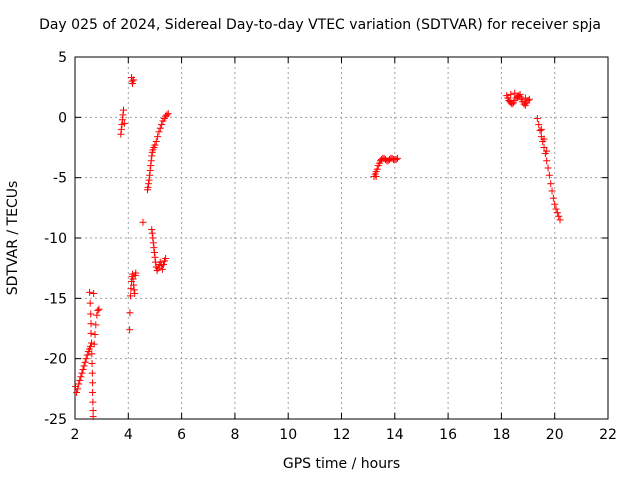  Describe the element at coordinates (448, 435) in the screenshot. I see `x-tick-label: 16` at that location.